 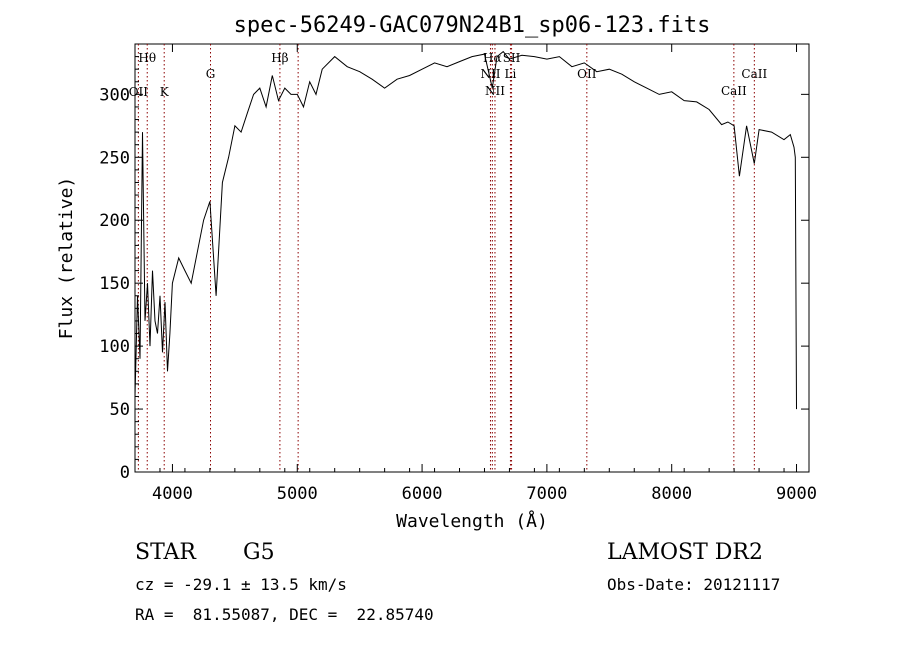 What do you see at coordinates (147, 58) in the screenshot?
I see `line-marker-label: Hθ` at bounding box center [147, 58].